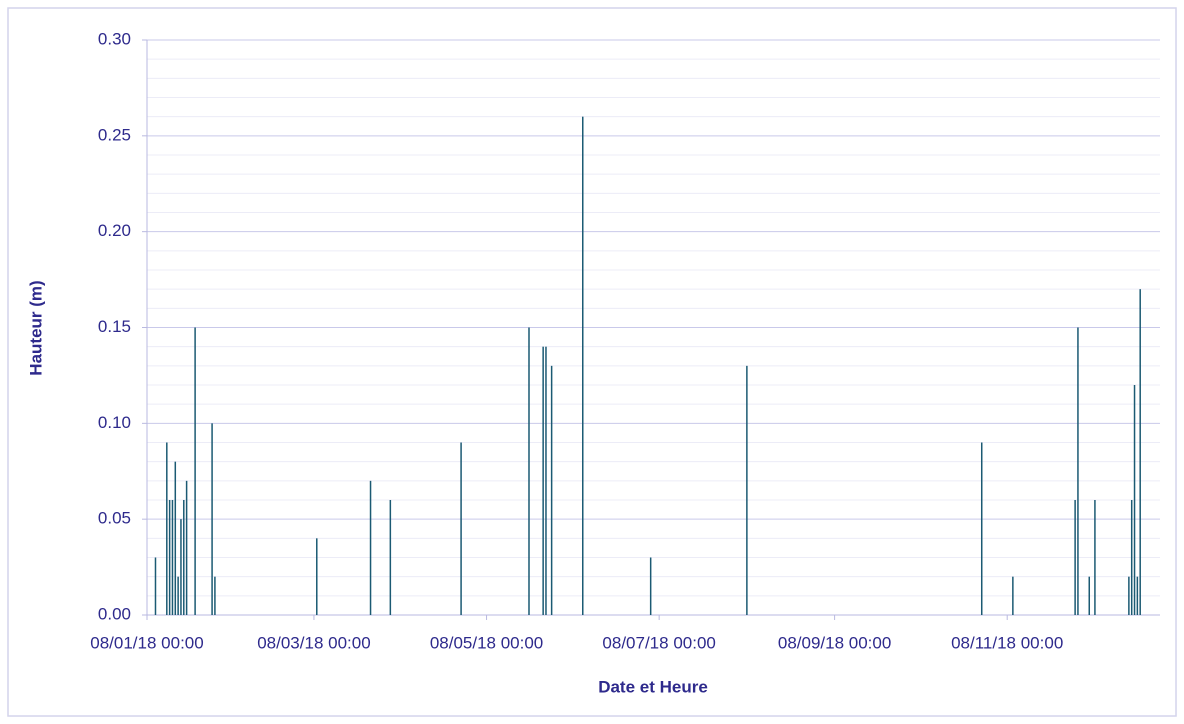 Image resolution: width=1184 pixels, height=724 pixels. Describe the element at coordinates (114, 326) in the screenshot. I see `y-tick-label: 0.15` at that location.